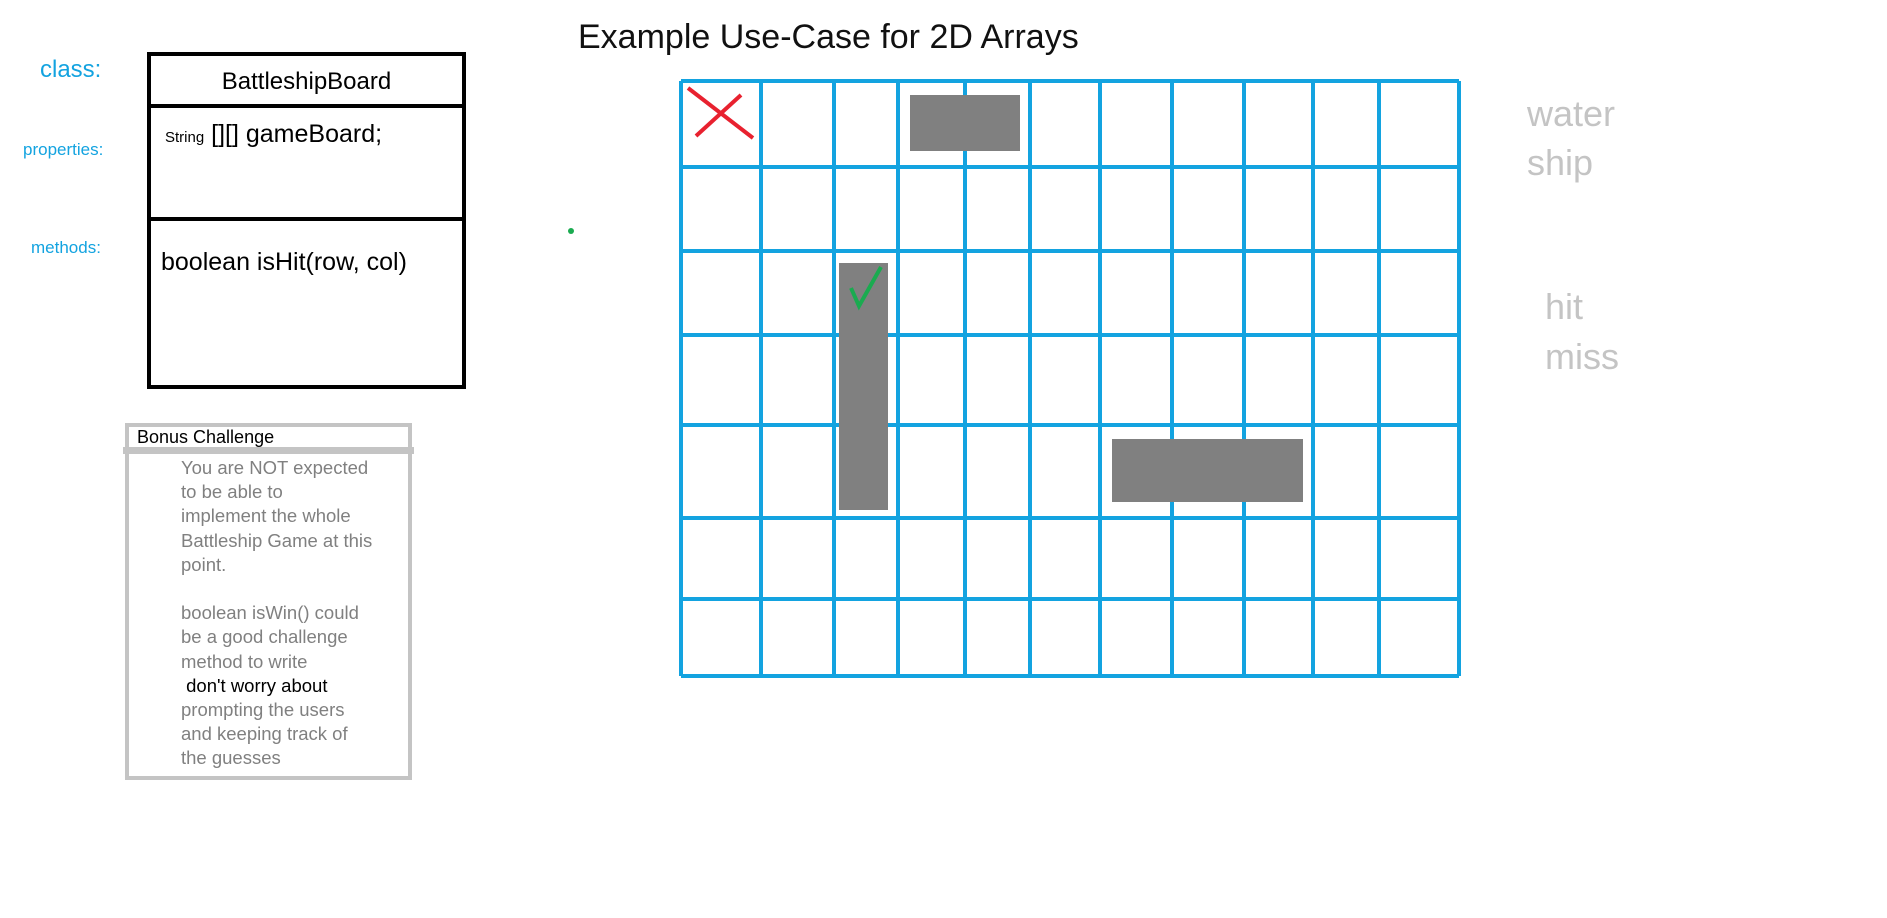 The image size is (1887, 918). What do you see at coordinates (306, 106) in the screenshot?
I see `uml-divider-name` at bounding box center [306, 106].